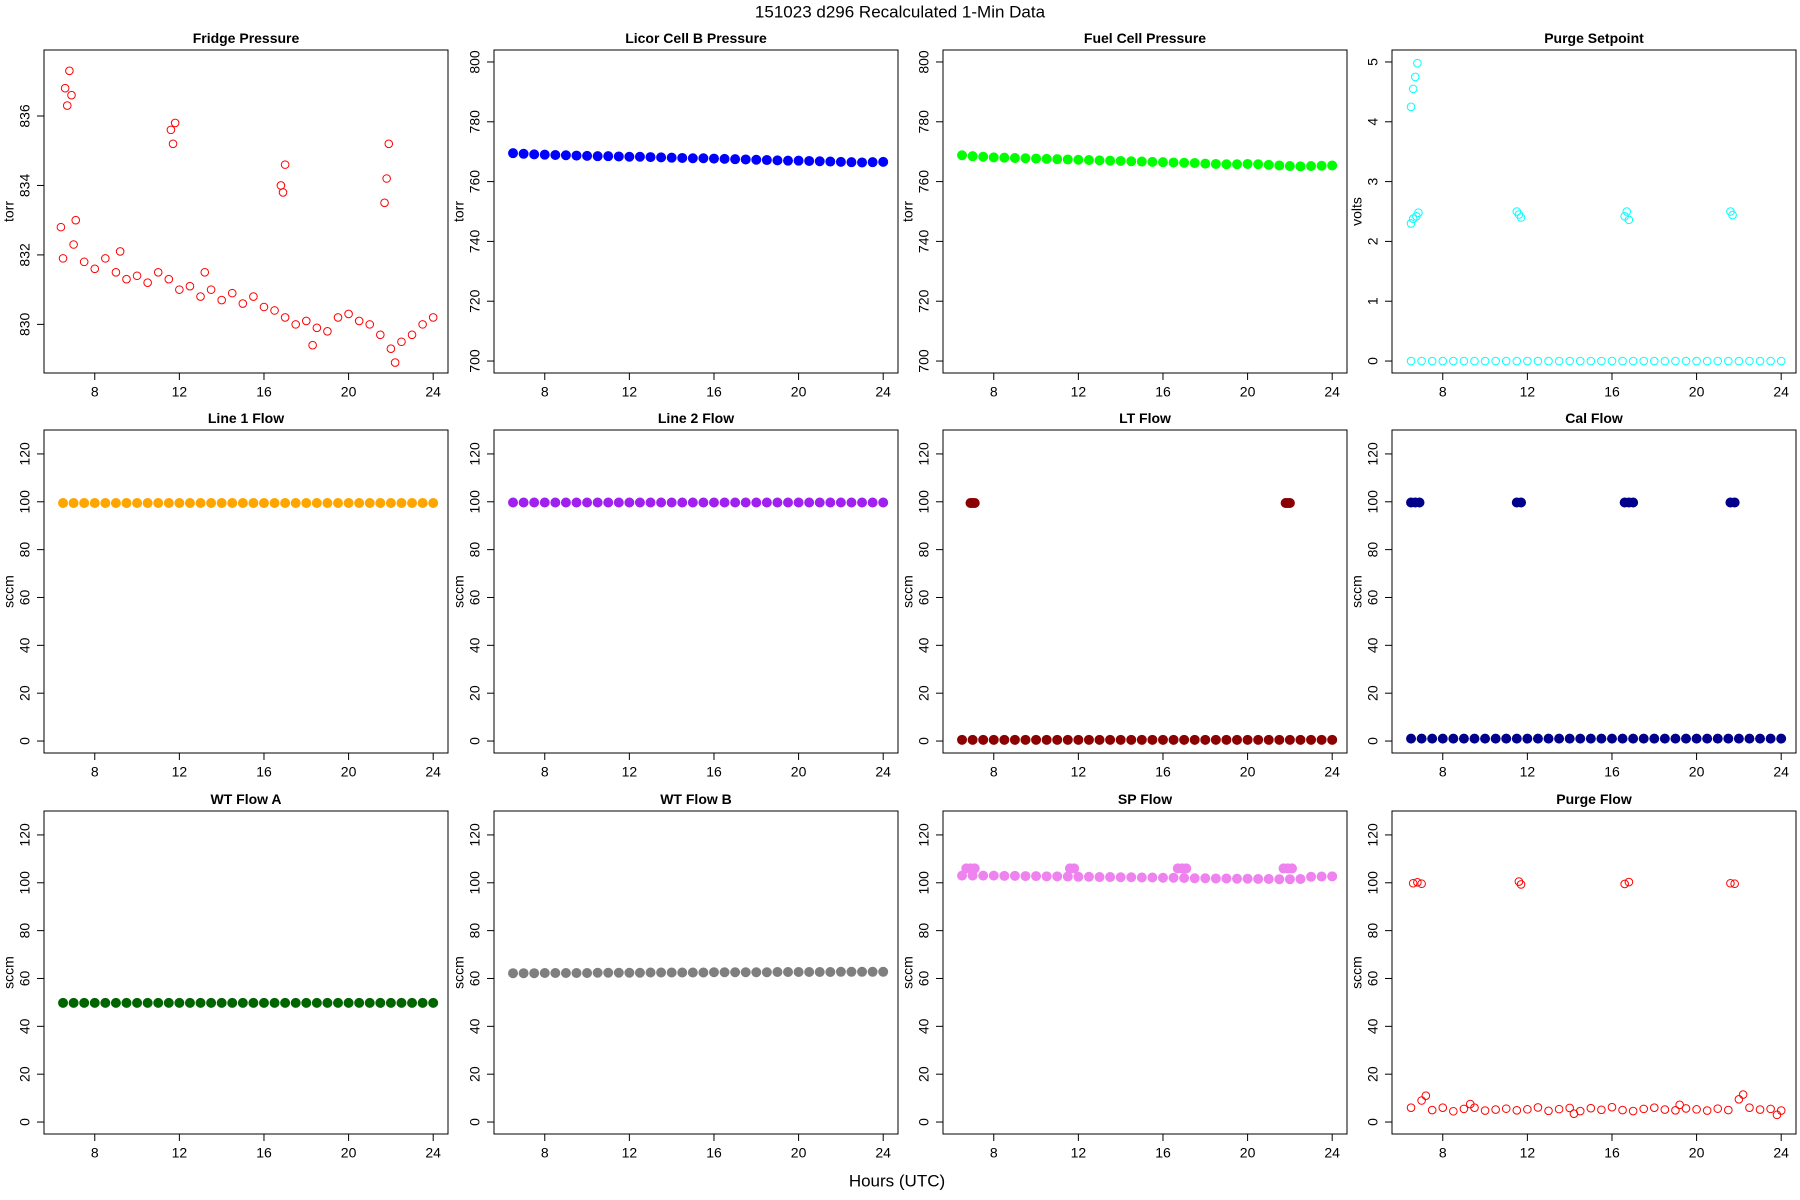 The height and width of the screenshot is (1200, 1800). What do you see at coordinates (25, 645) in the screenshot?
I see `y-tick-label: 40` at bounding box center [25, 645].